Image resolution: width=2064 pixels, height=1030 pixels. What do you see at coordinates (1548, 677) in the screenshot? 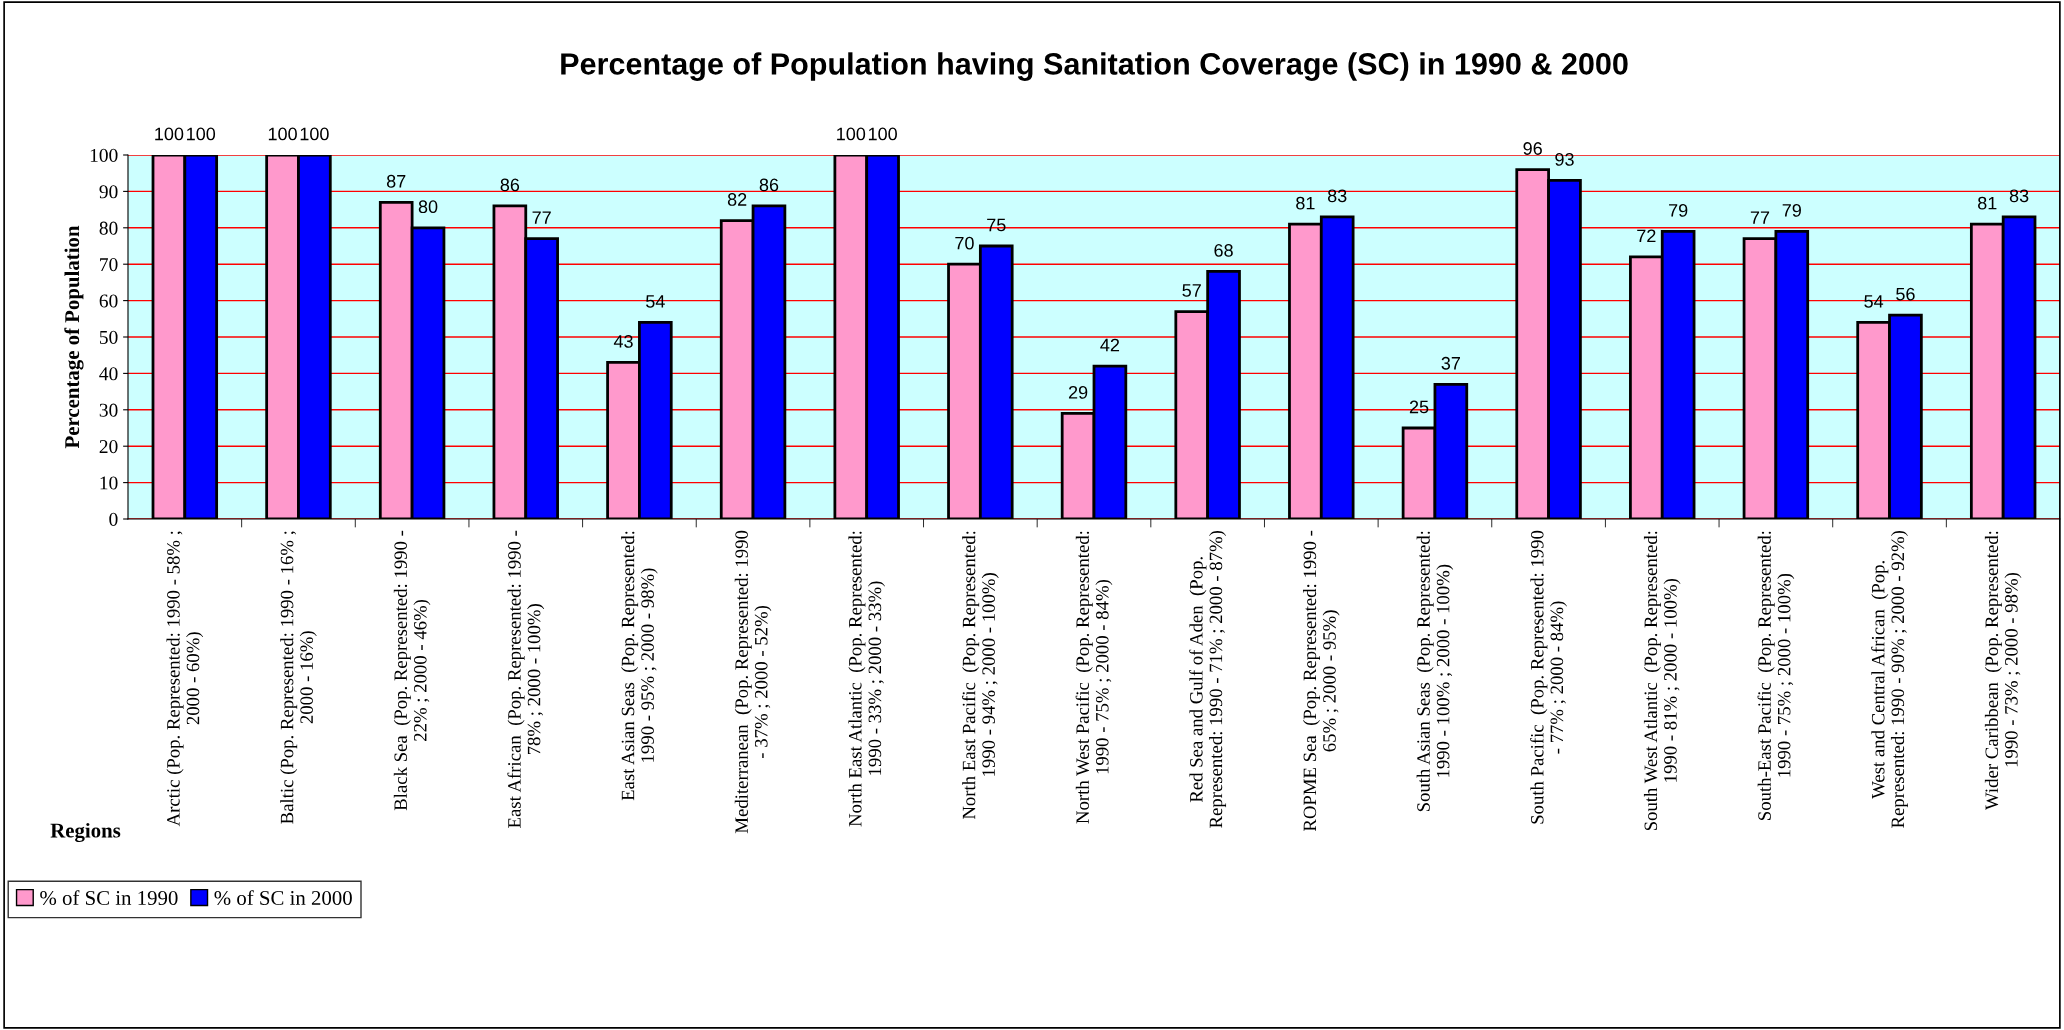
I see `x-tick-label: South Pacific (Pop. Represented: 1990 - 77% ; 2000 - 84%)` at bounding box center [1548, 677].